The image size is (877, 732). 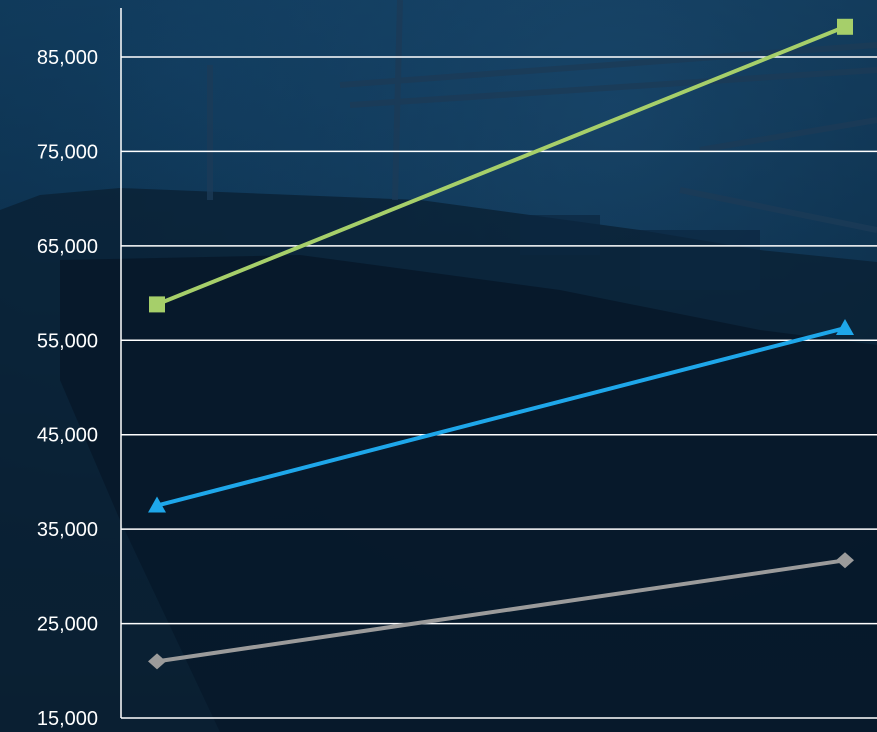 What do you see at coordinates (67, 625) in the screenshot?
I see `y-tick-label: 25,000` at bounding box center [67, 625].